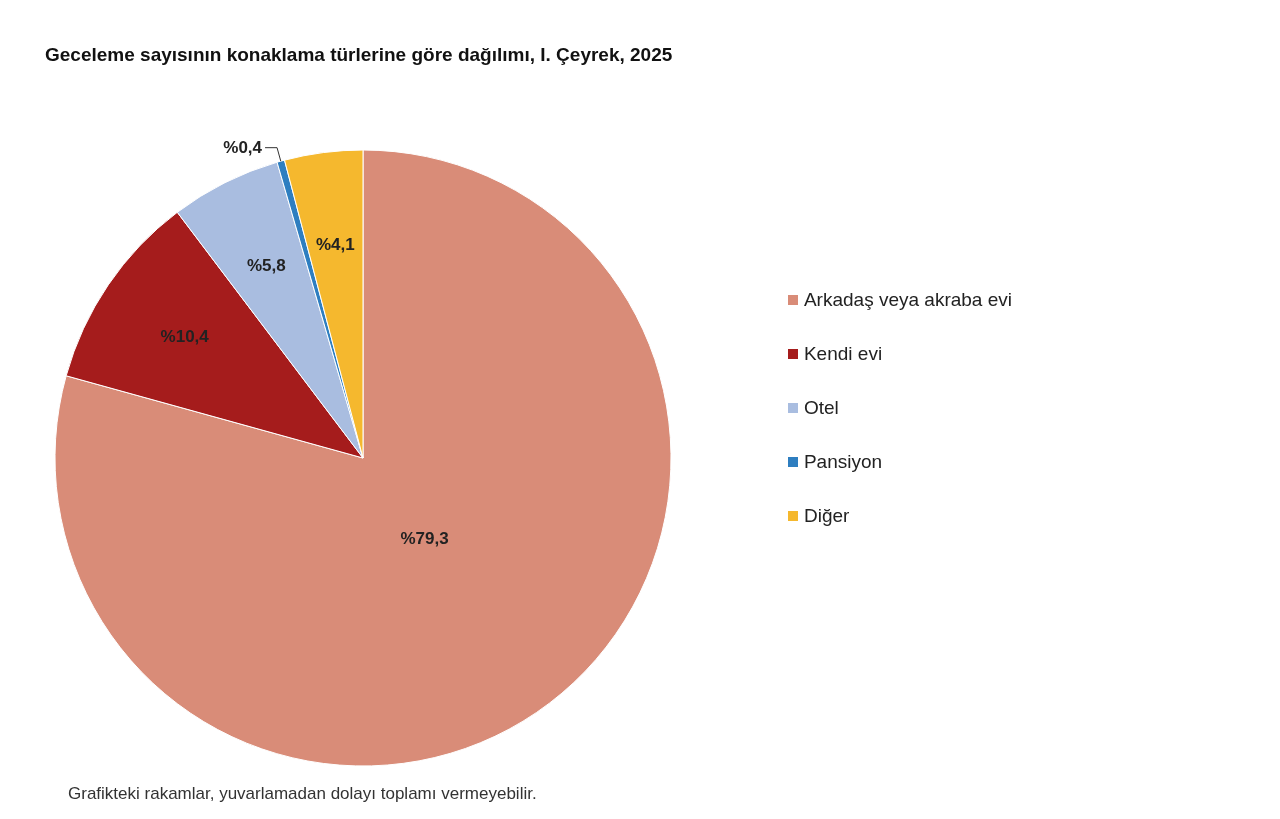 The image size is (1280, 819). I want to click on data-label: %0,4, so click(243, 148).